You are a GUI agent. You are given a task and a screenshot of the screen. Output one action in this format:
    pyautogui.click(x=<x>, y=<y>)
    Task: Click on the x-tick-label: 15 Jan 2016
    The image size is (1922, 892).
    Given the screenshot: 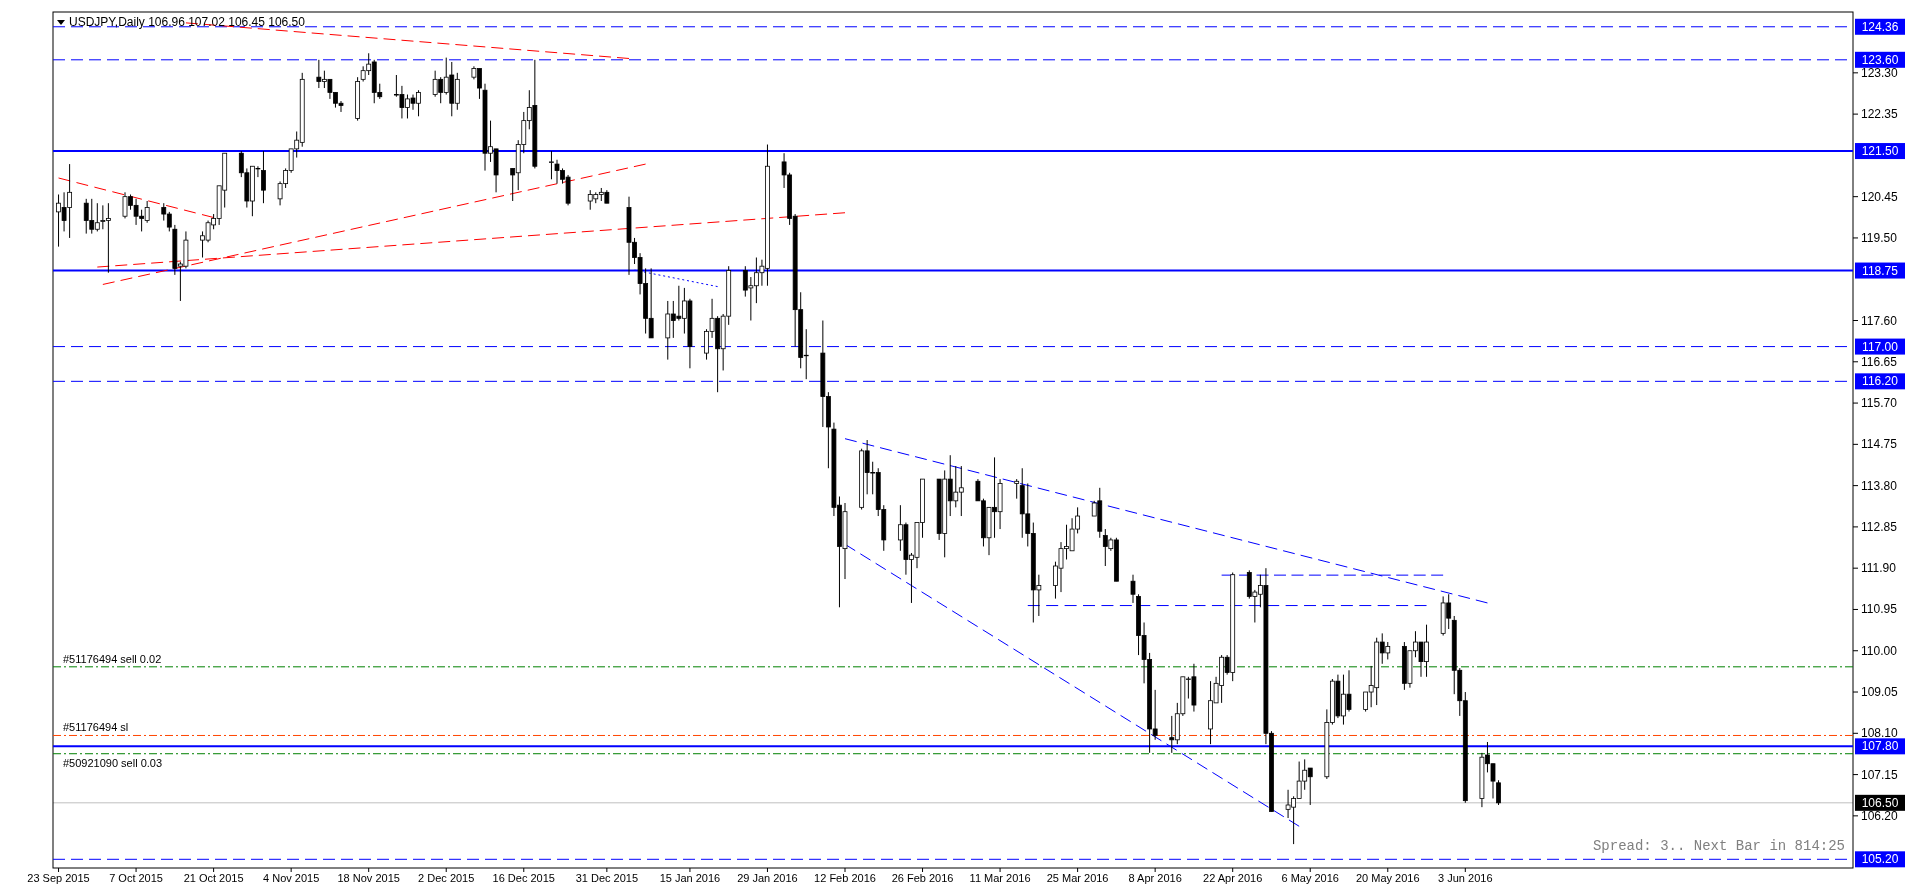 What is the action you would take?
    pyautogui.click(x=690, y=878)
    